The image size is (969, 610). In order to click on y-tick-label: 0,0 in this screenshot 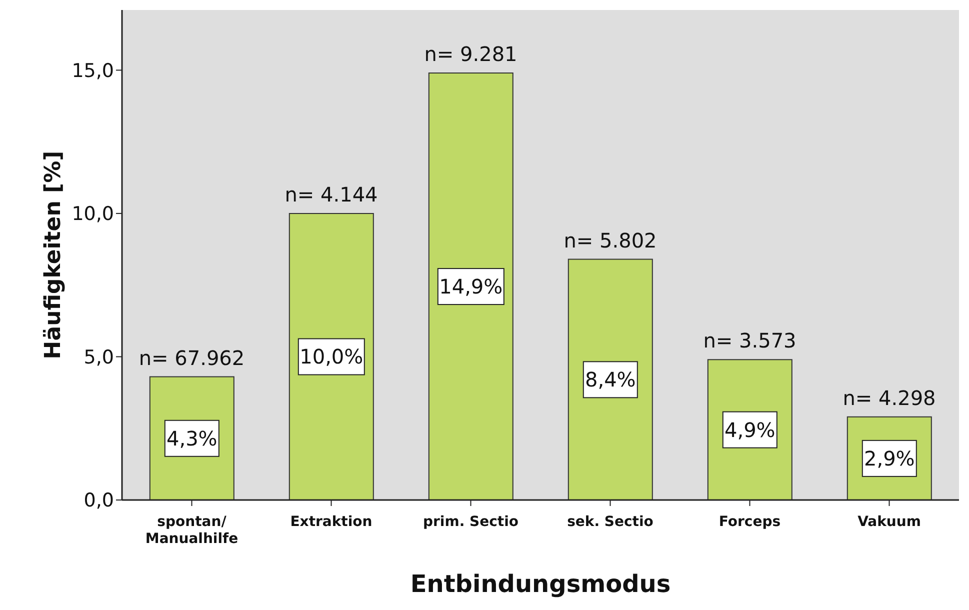, I will do `click(99, 501)`.